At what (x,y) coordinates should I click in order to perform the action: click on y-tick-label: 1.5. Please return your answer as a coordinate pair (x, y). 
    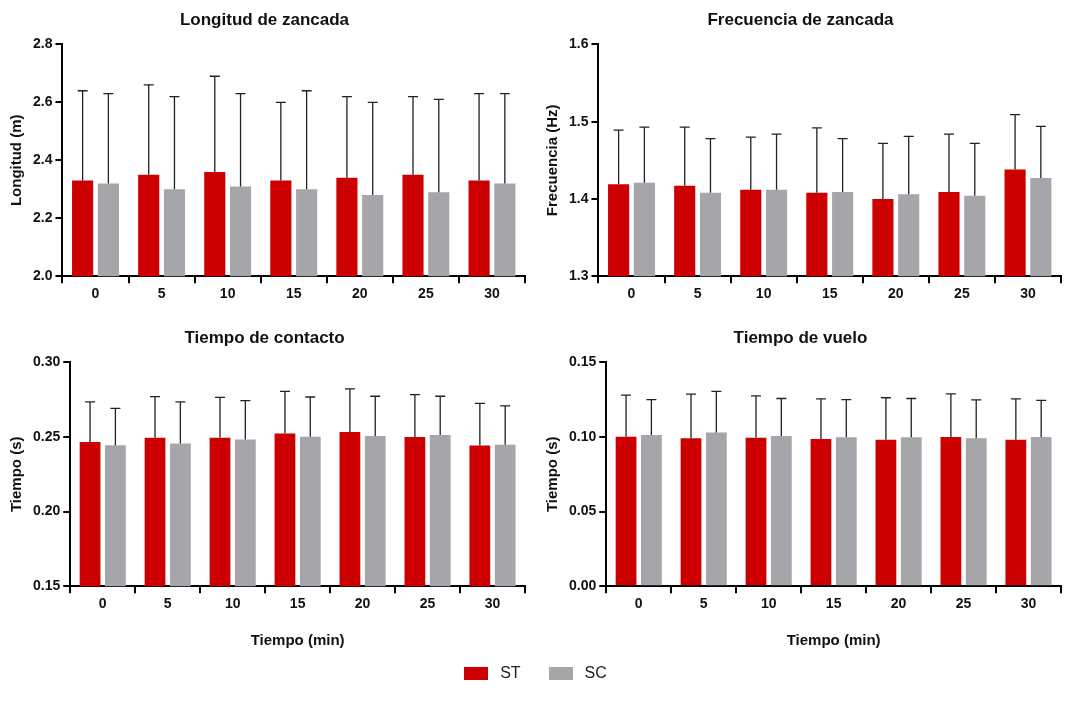
    Looking at the image, I should click on (578, 120).